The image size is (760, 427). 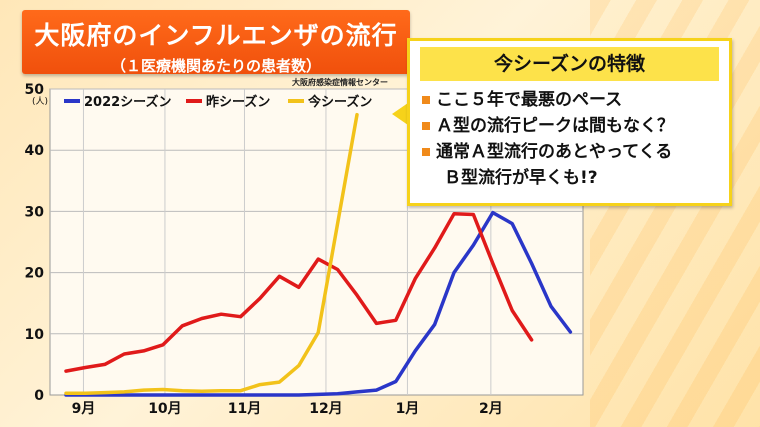 What do you see at coordinates (215, 66) in the screenshot?
I see `chart-subtitle: （１医療機関あたりの患者数）` at bounding box center [215, 66].